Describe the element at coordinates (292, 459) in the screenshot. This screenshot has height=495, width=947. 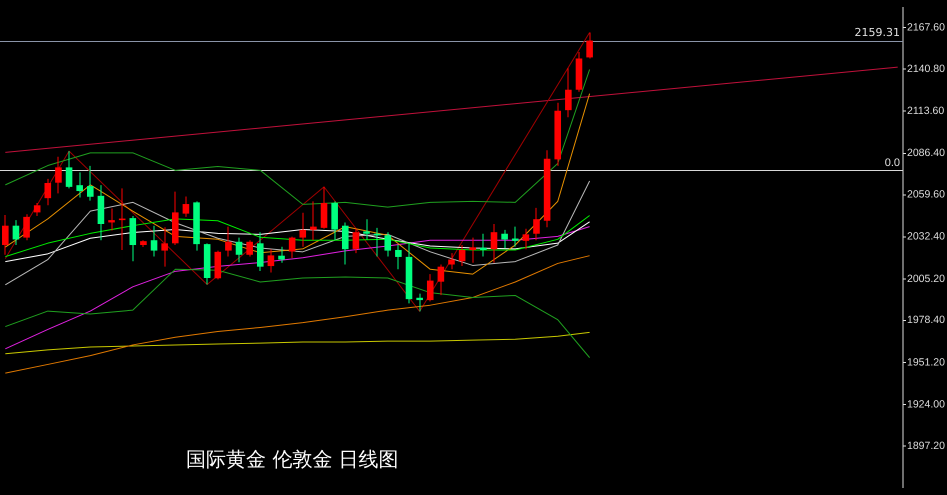
I see `text: 国际黄金 伦敦金 日线图` at that location.